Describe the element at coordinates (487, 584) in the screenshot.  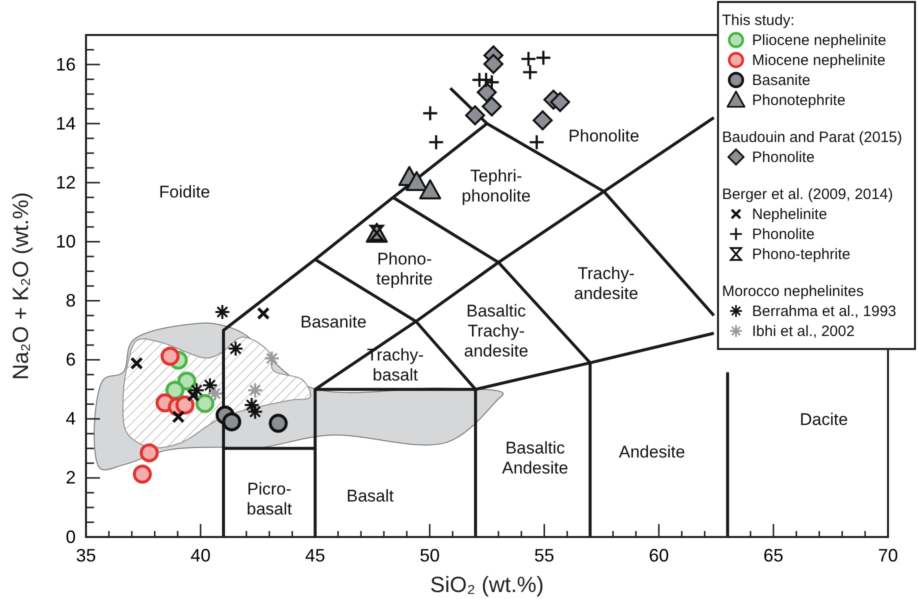
I see `x-axis-title: SiO₂ (wt.%)` at that location.